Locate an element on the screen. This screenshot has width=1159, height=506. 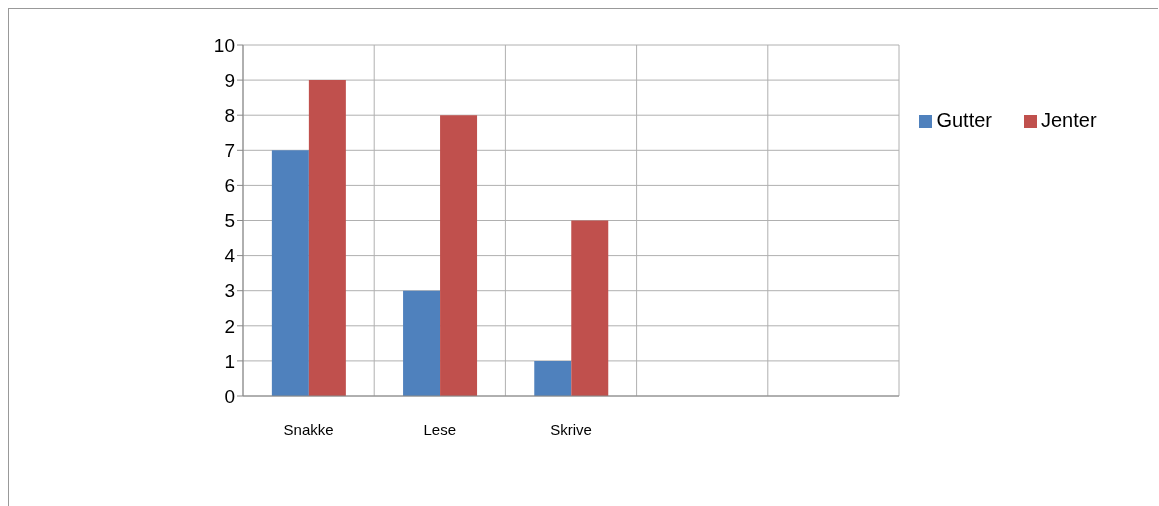
y-tick-label: 8 is located at coordinates (229, 115).